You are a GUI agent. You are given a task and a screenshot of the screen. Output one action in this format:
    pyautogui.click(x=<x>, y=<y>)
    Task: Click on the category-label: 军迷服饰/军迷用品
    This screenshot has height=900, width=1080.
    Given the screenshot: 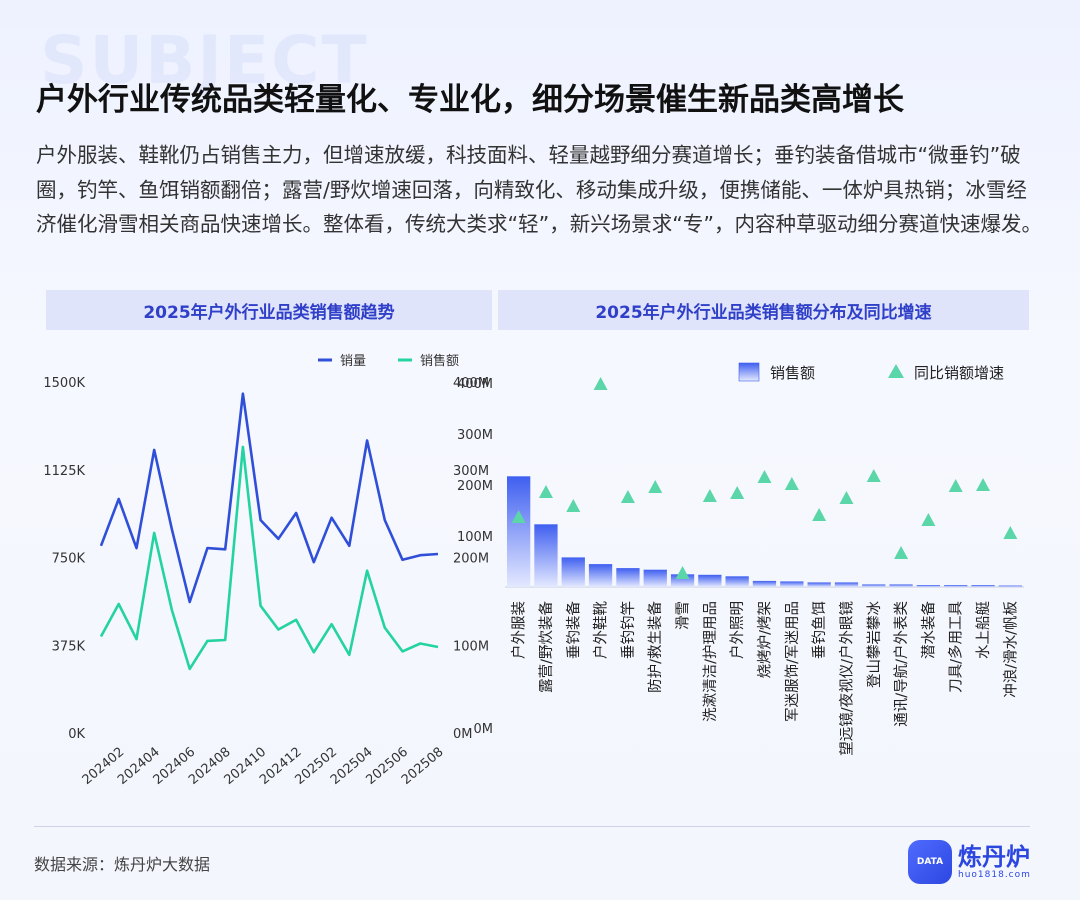 What is the action you would take?
    pyautogui.click(x=792, y=661)
    